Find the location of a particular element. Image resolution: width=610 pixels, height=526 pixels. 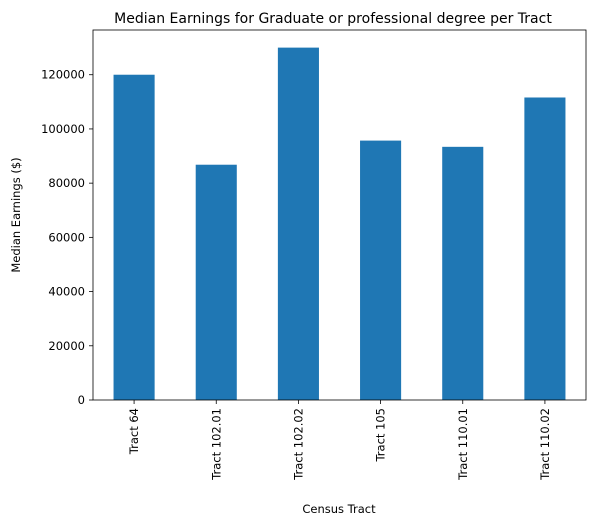

x-tick-label-5: Tract 110.02 is located at coordinates (545, 444).